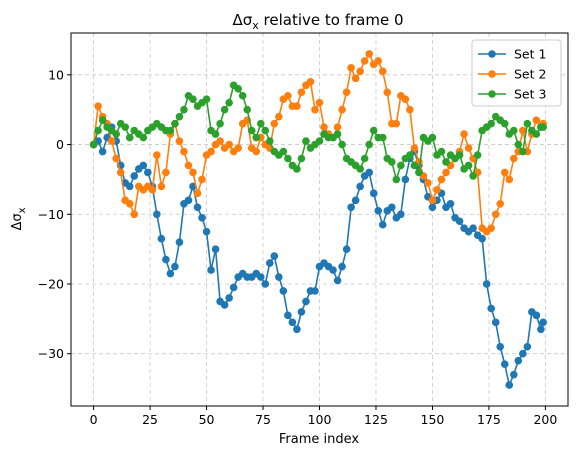 This screenshot has width=576, height=457. I want to click on legend-label: Set 2, so click(530, 74).